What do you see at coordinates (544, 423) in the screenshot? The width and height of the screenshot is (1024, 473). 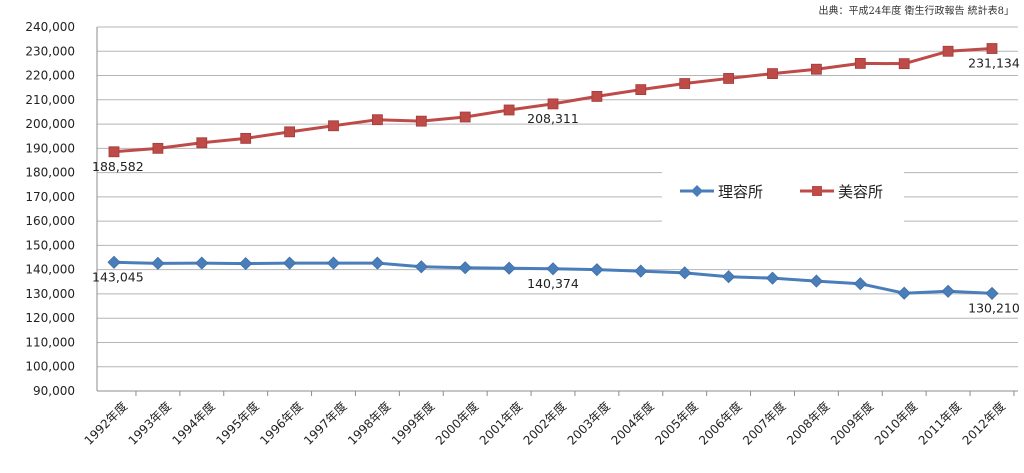 I see `x-tick-label: 2002年度` at bounding box center [544, 423].